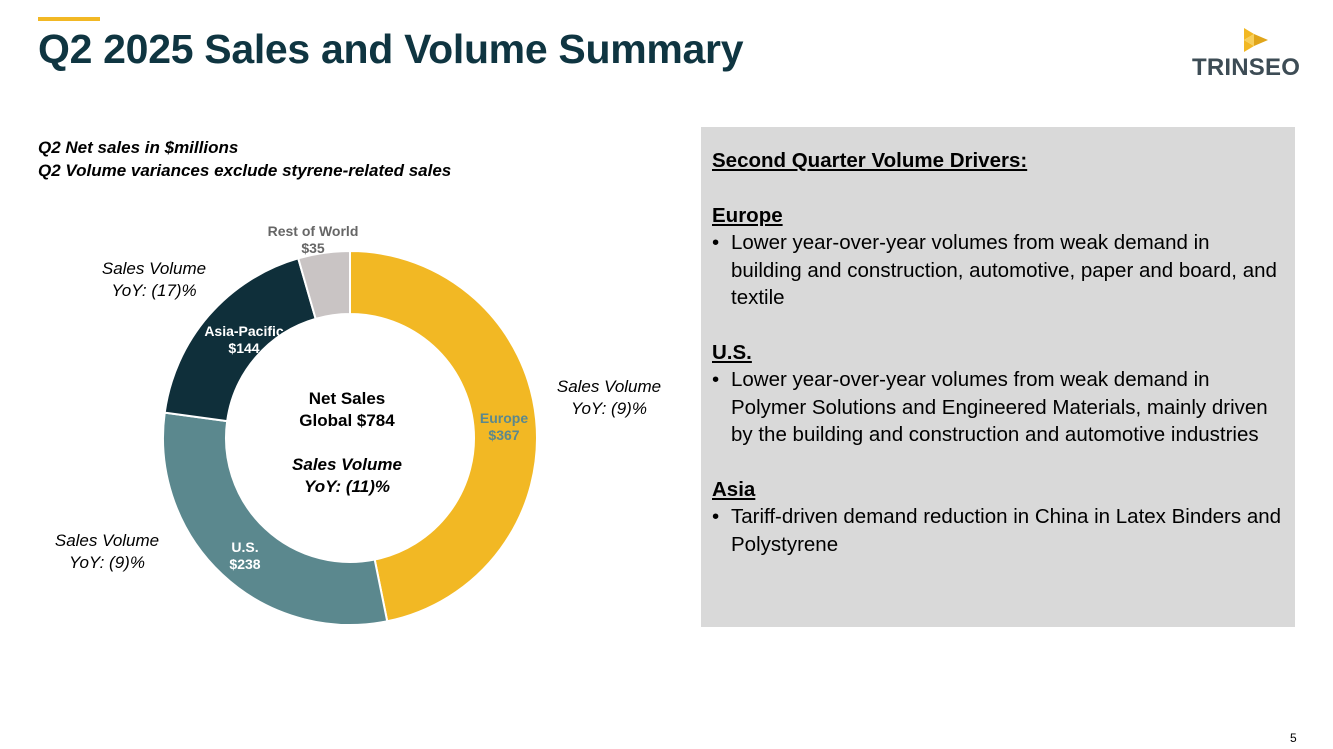 The width and height of the screenshot is (1333, 749). I want to click on center-line-3: Sales Volume, so click(347, 464).